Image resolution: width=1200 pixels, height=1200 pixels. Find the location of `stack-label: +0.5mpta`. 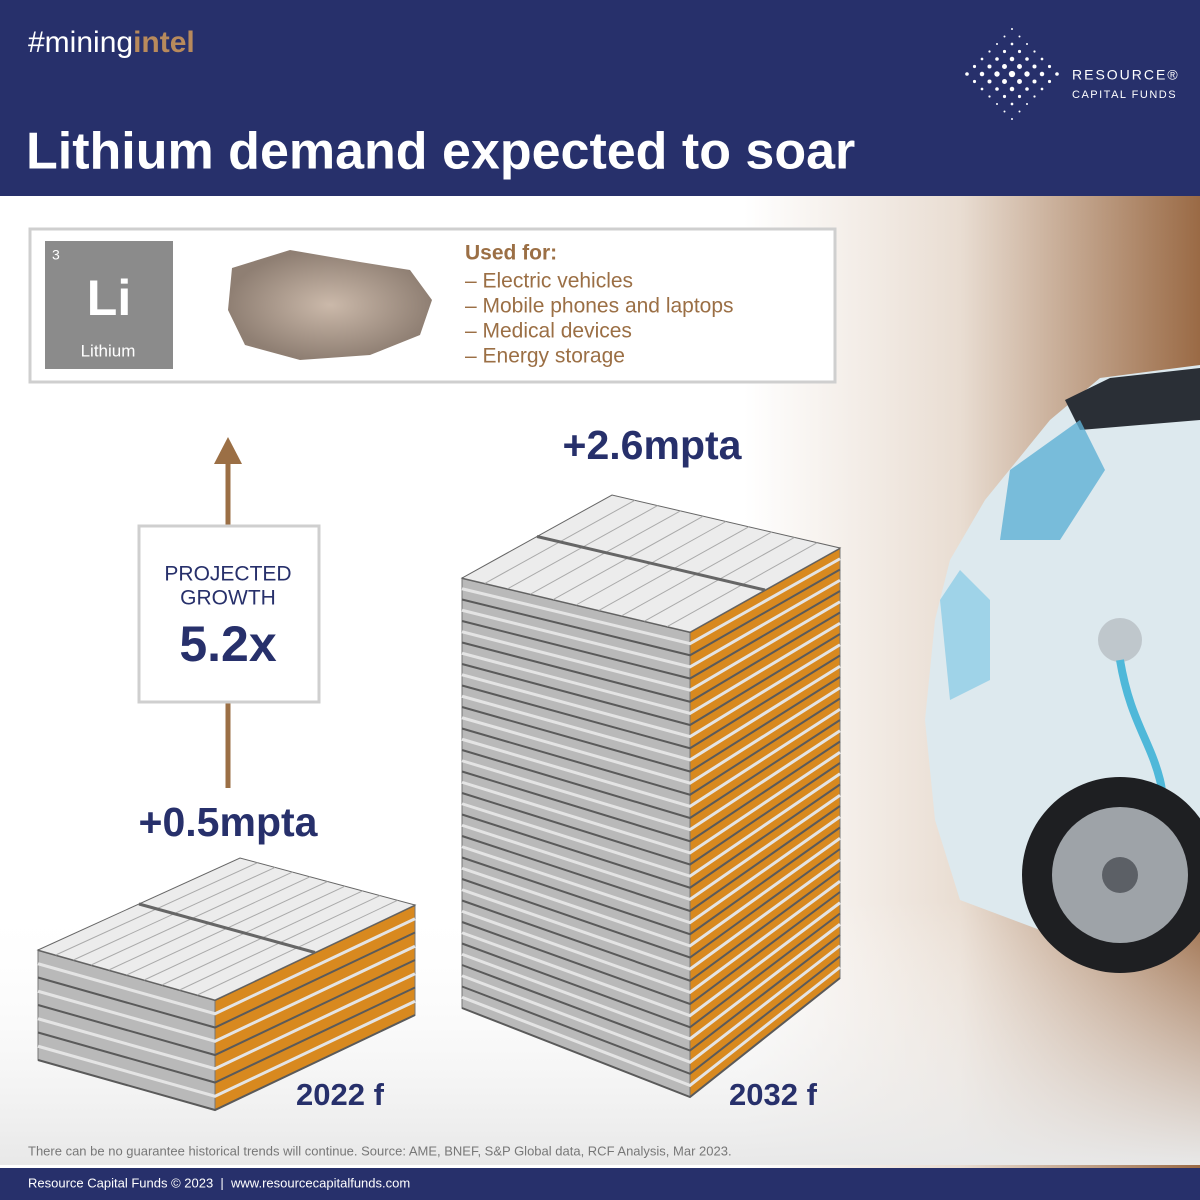

stack-label: +0.5mpta is located at coordinates (229, 822).